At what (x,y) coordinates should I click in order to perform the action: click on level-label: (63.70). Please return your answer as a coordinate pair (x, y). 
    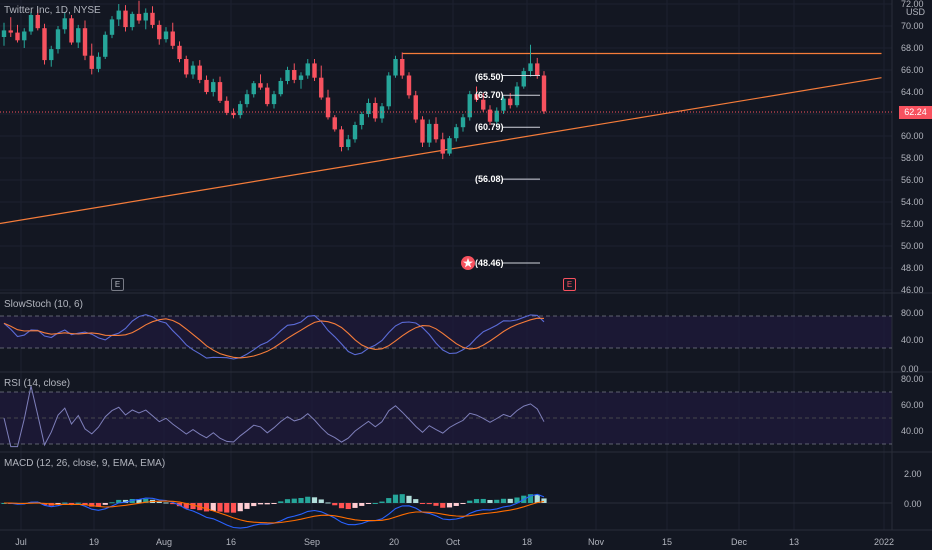
    Looking at the image, I should click on (489, 95).